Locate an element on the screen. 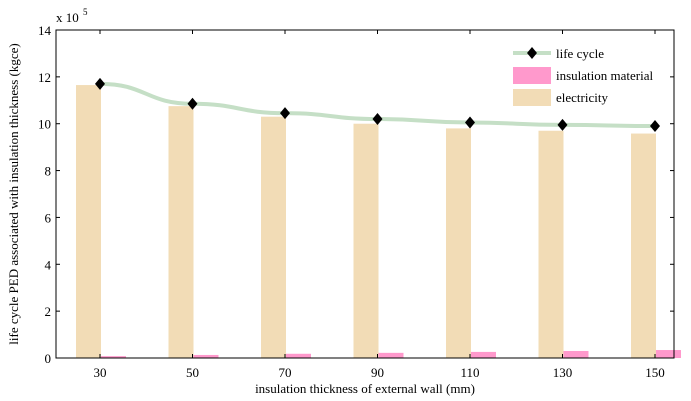 The image size is (691, 401). y-tick-label: 14 is located at coordinates (45, 30).